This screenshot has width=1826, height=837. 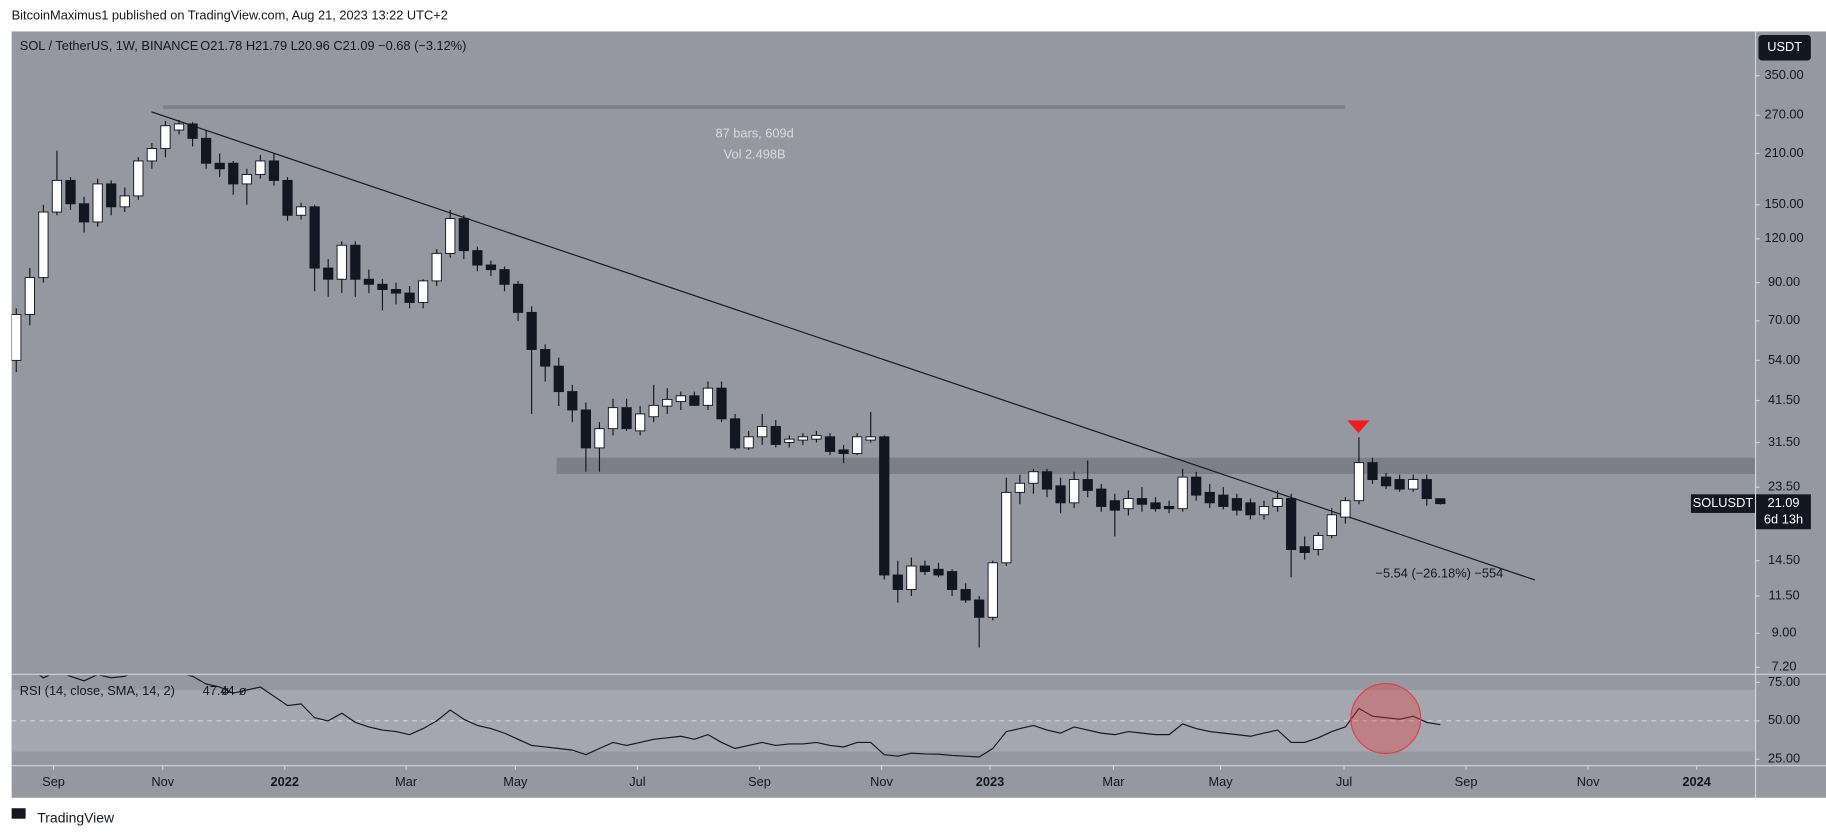 What do you see at coordinates (97, 690) in the screenshot?
I see `rsi-title: RSI (14, close, SMA, 14, 2)` at bounding box center [97, 690].